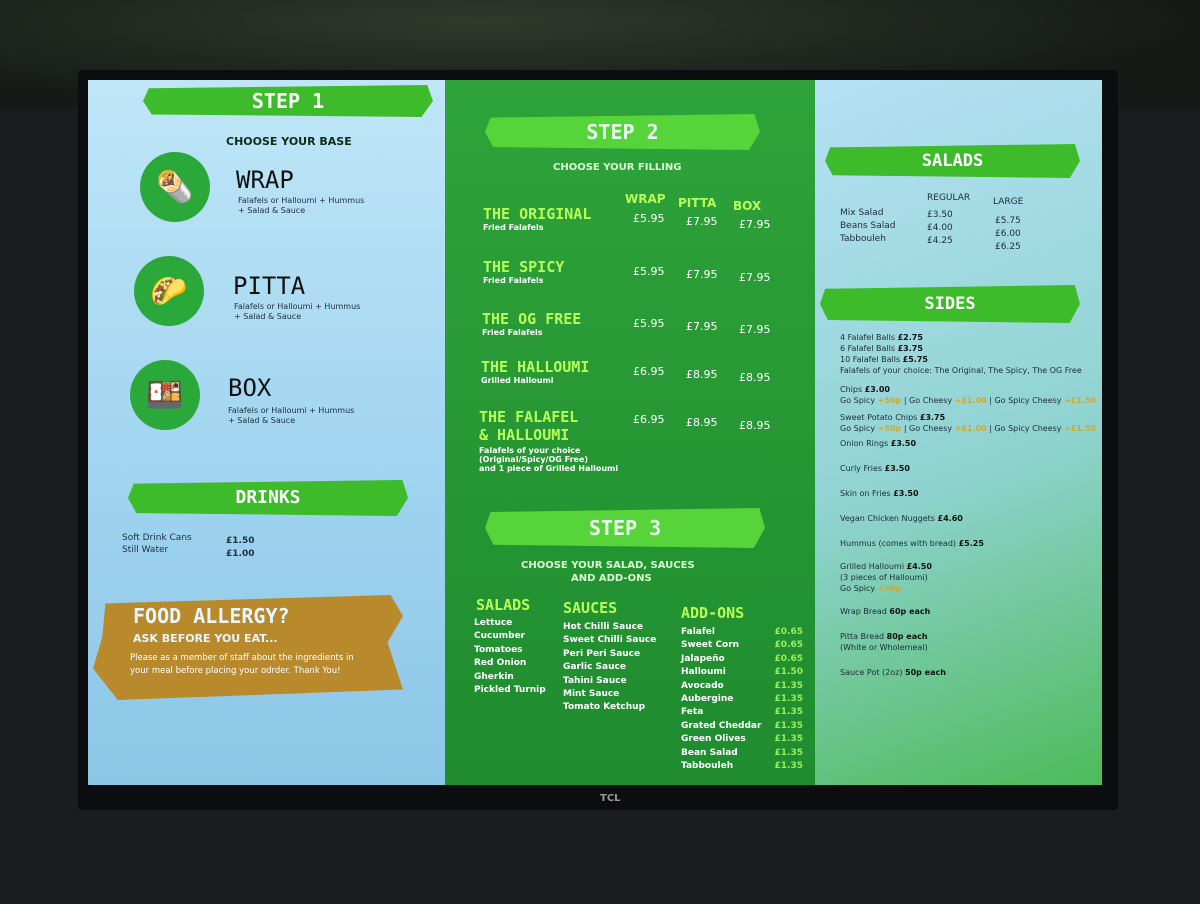 This screenshot has height=904, width=1200. Describe the element at coordinates (968, 518) in the screenshot. I see `side-item: Vegan Chicken Nuggets £4.60` at that location.